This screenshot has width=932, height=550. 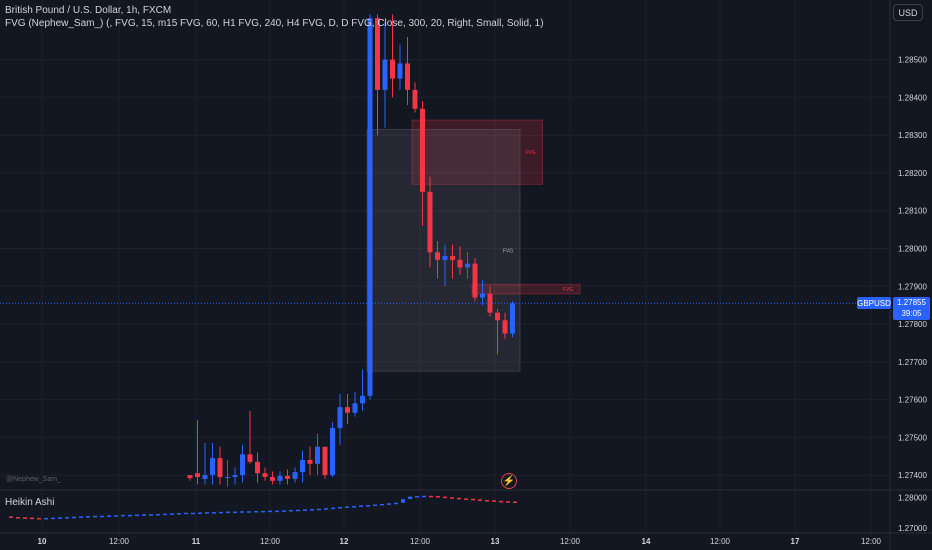 I want to click on subpane-axis-label: 1.28000, so click(x=912, y=498).